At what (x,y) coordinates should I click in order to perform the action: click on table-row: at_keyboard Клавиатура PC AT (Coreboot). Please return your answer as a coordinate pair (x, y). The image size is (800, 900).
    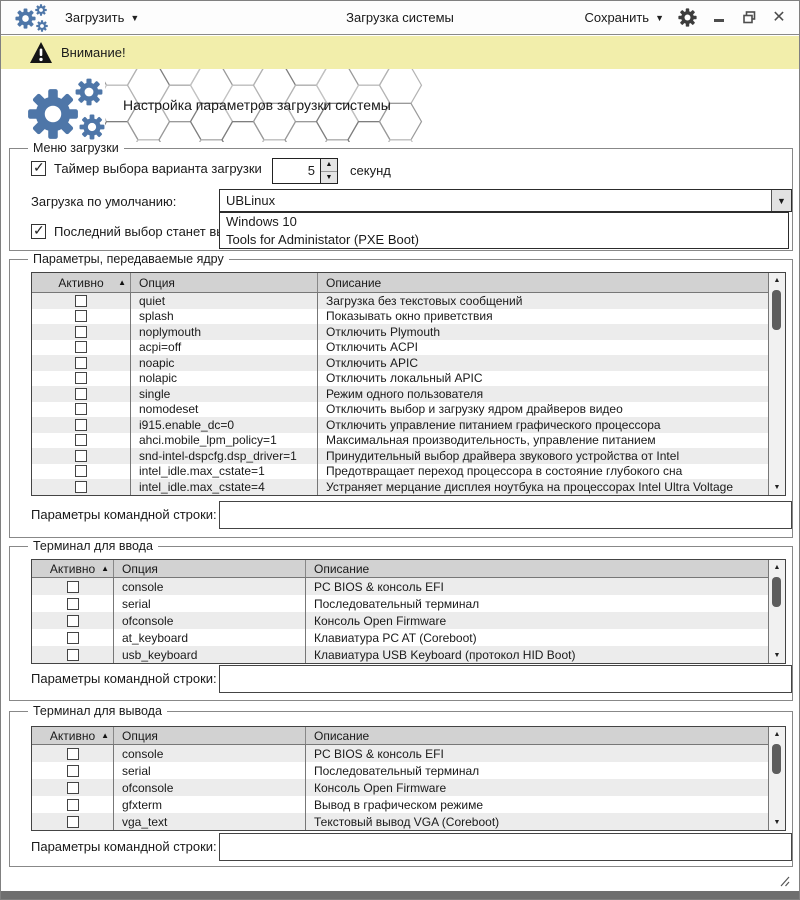
    Looking at the image, I should click on (400, 637).